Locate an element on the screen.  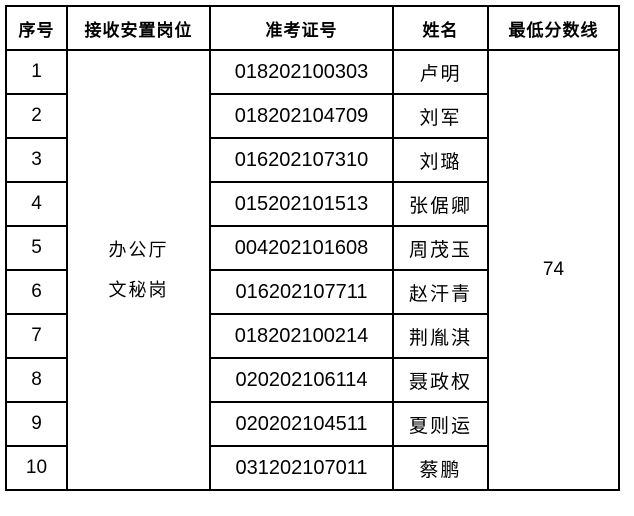
name-cell: 赵汗青 is located at coordinates (440, 292).